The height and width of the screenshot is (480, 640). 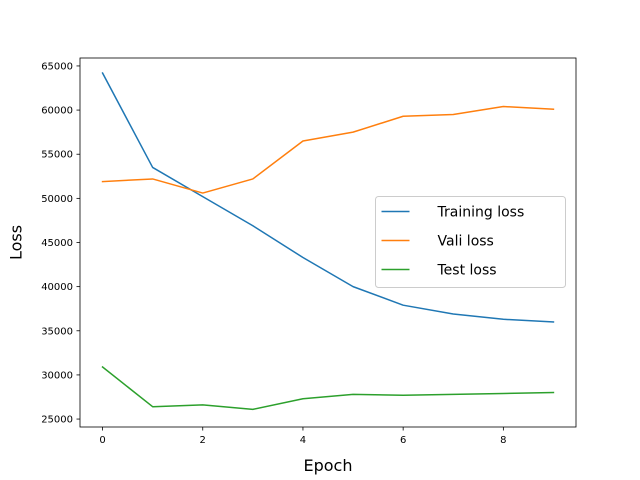 I want to click on y-tick-label: 50000, so click(x=57, y=199).